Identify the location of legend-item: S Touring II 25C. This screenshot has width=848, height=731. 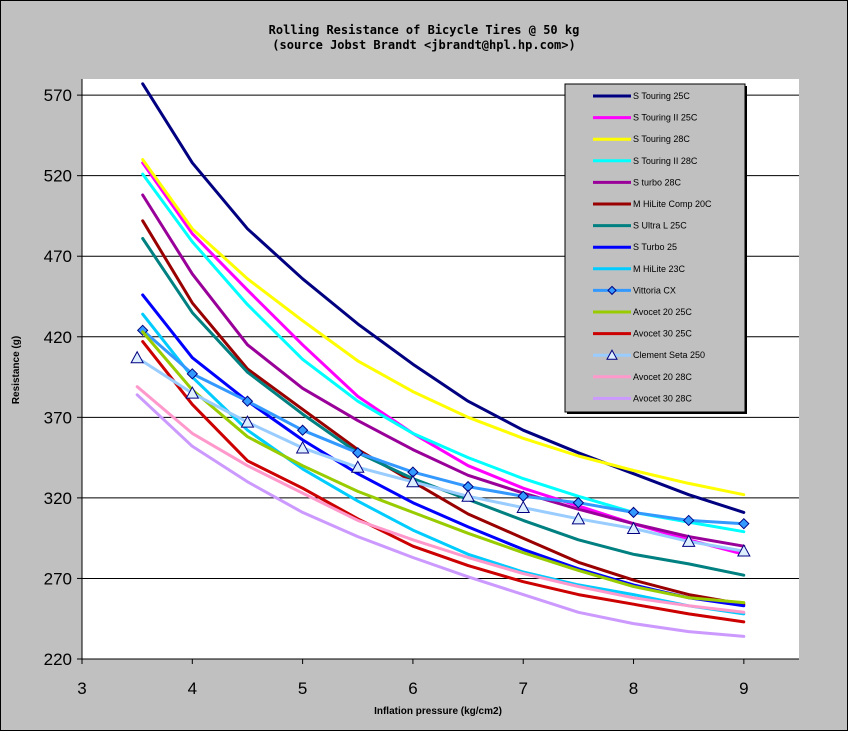
(645, 118).